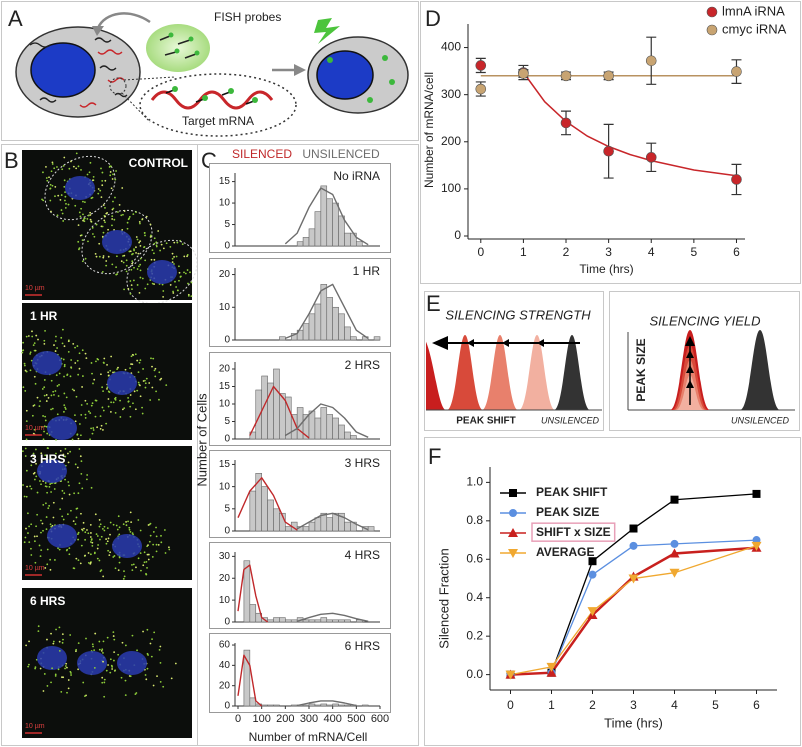 This screenshot has height=747, width=802. Describe the element at coordinates (11, 160) in the screenshot. I see `panel-letter: B` at that location.